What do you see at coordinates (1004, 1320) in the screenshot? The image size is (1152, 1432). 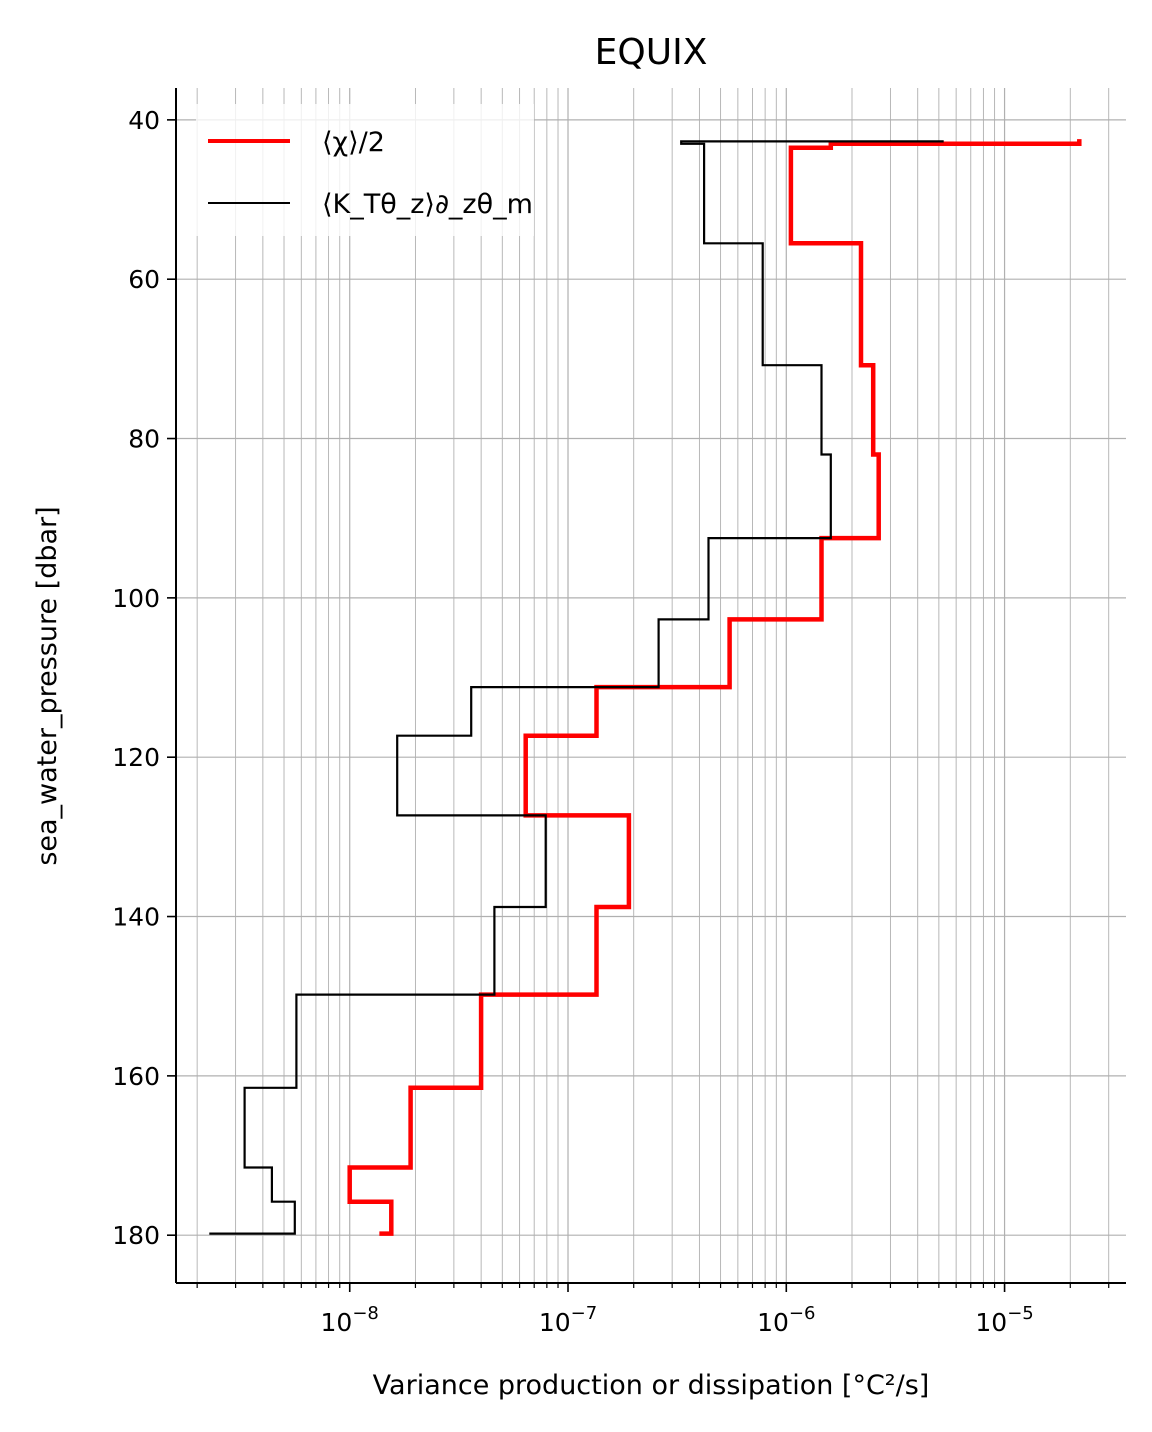 I see `x-tick-label: 10⁻⁵` at bounding box center [1004, 1320].